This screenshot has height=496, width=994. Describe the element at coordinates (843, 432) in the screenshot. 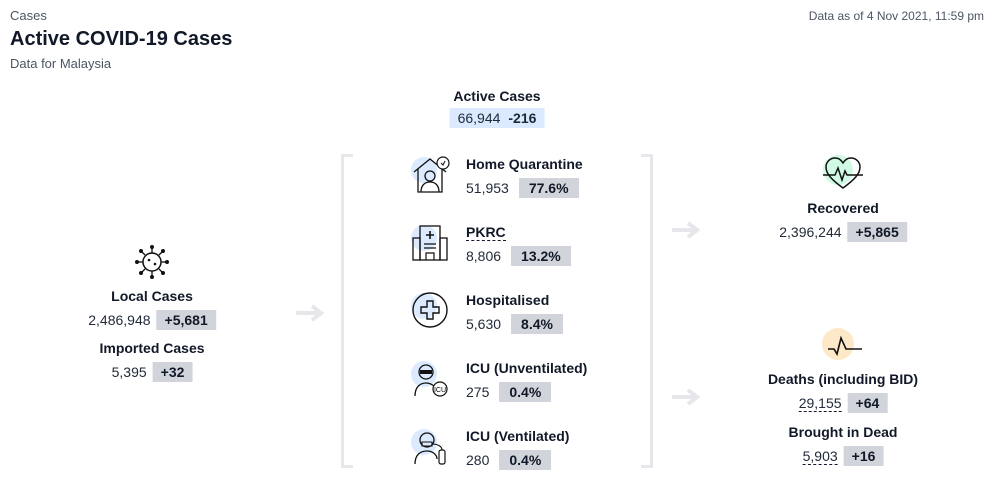

I see `bid-label: Brought in Dead` at that location.